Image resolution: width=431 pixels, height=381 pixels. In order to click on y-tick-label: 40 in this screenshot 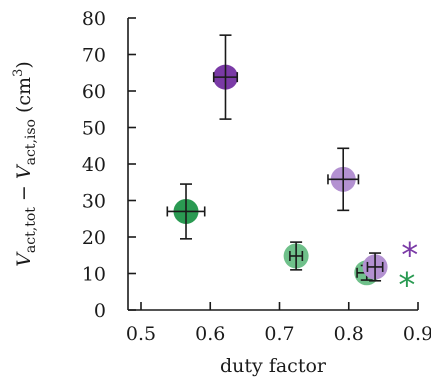, I will do `click(94, 165)`.